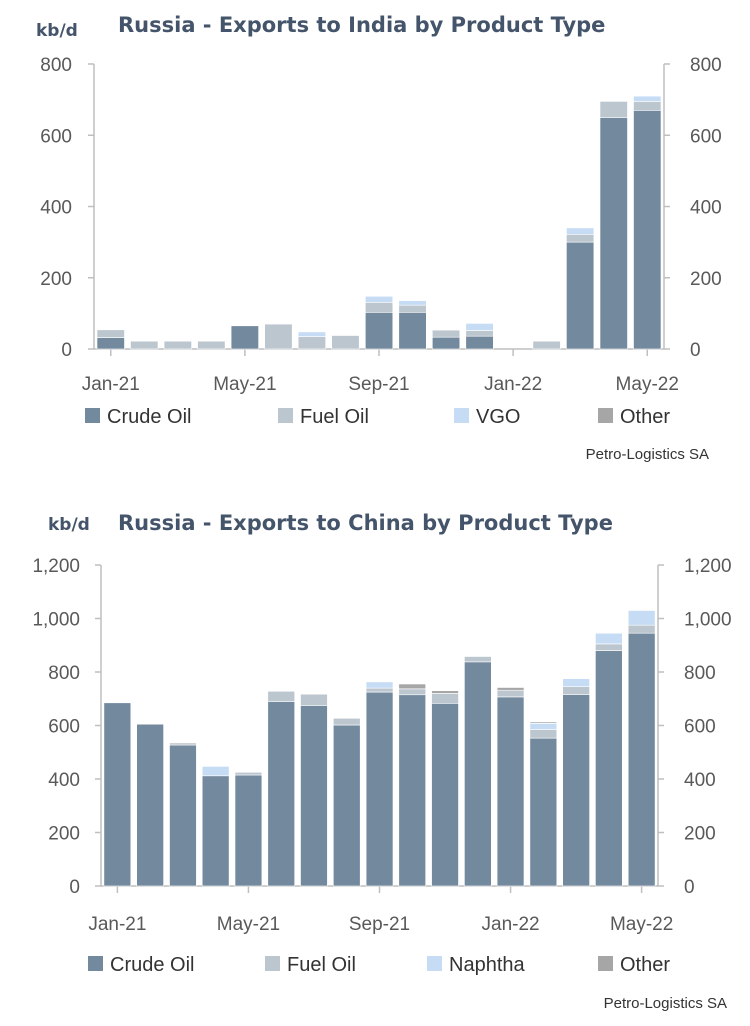 The image size is (750, 1026). I want to click on legend-label-fuel-oil: Fuel Oil, so click(321, 965).